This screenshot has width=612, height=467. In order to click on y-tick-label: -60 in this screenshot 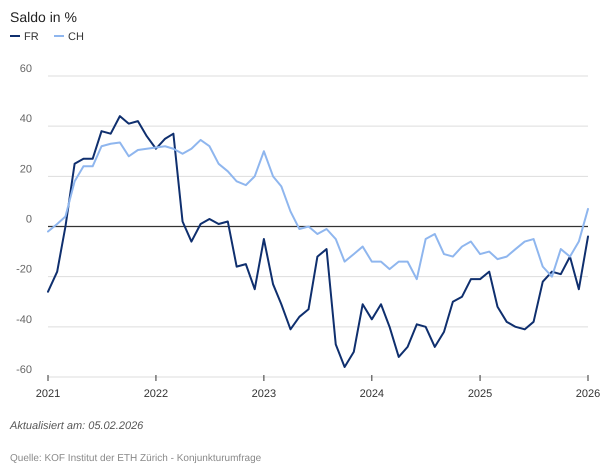, I will do `click(24, 370)`.